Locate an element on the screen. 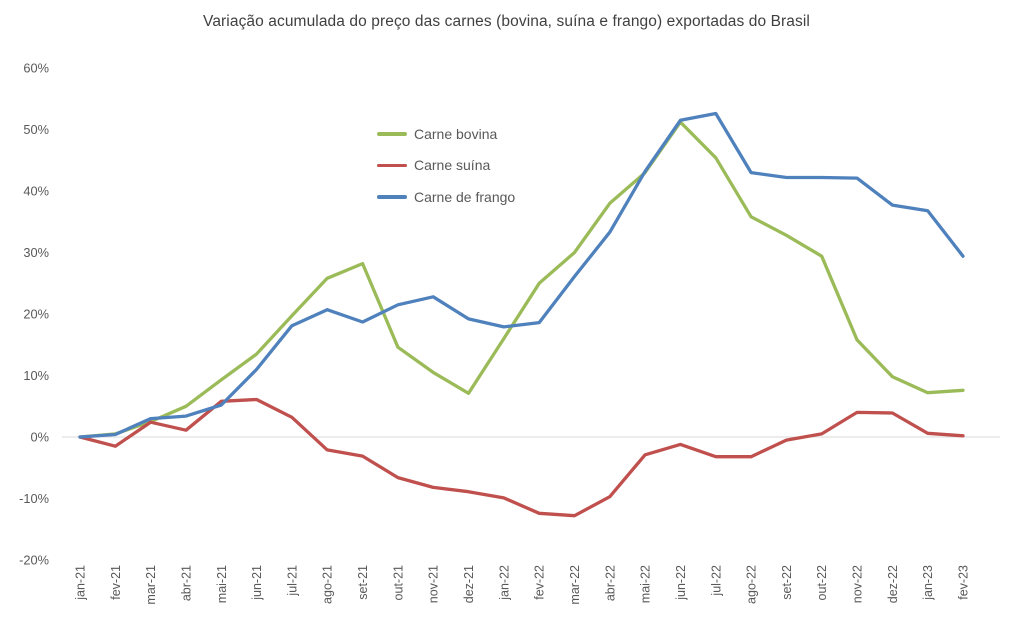 This screenshot has width=1013, height=630. y-axis-tick-label: 40% is located at coordinates (36, 191).